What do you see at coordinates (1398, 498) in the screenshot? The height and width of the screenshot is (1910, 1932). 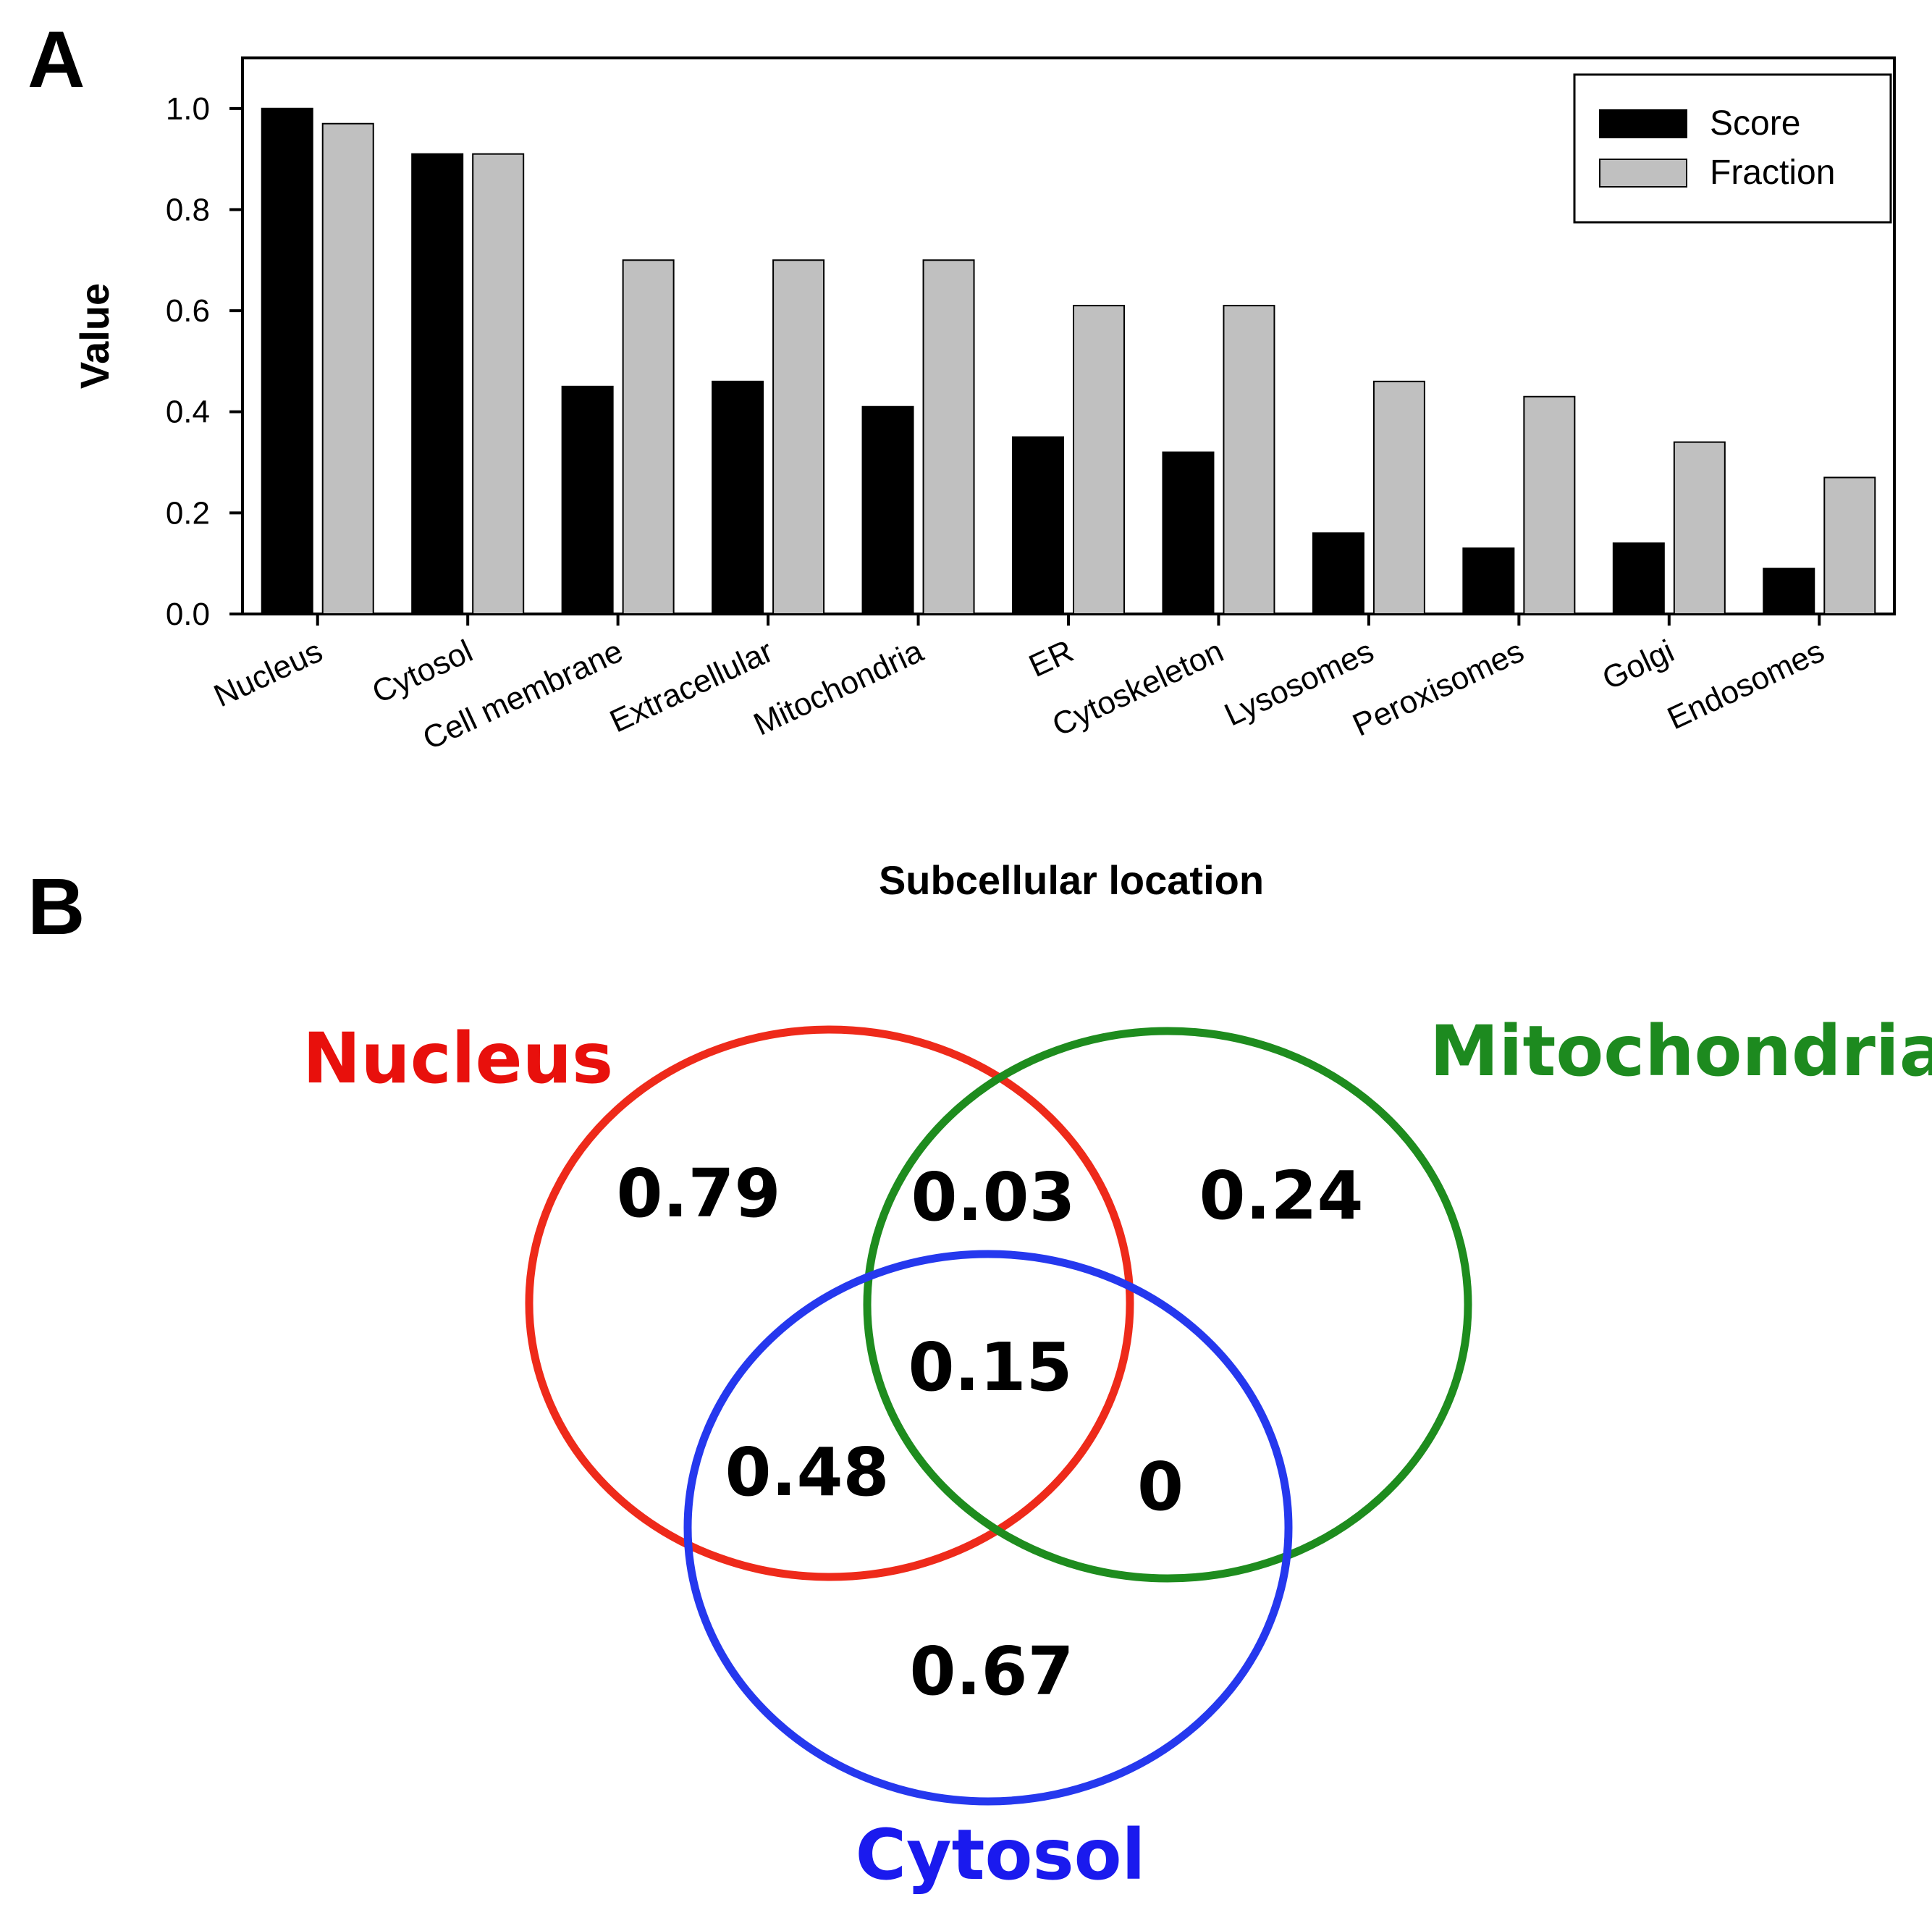 I see `bar-fraction-lysosomes` at bounding box center [1398, 498].